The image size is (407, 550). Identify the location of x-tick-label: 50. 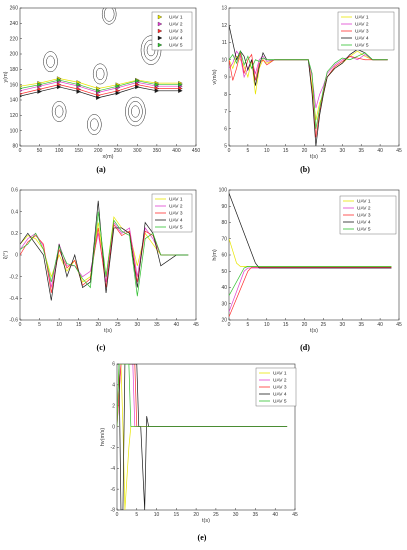
(40, 151).